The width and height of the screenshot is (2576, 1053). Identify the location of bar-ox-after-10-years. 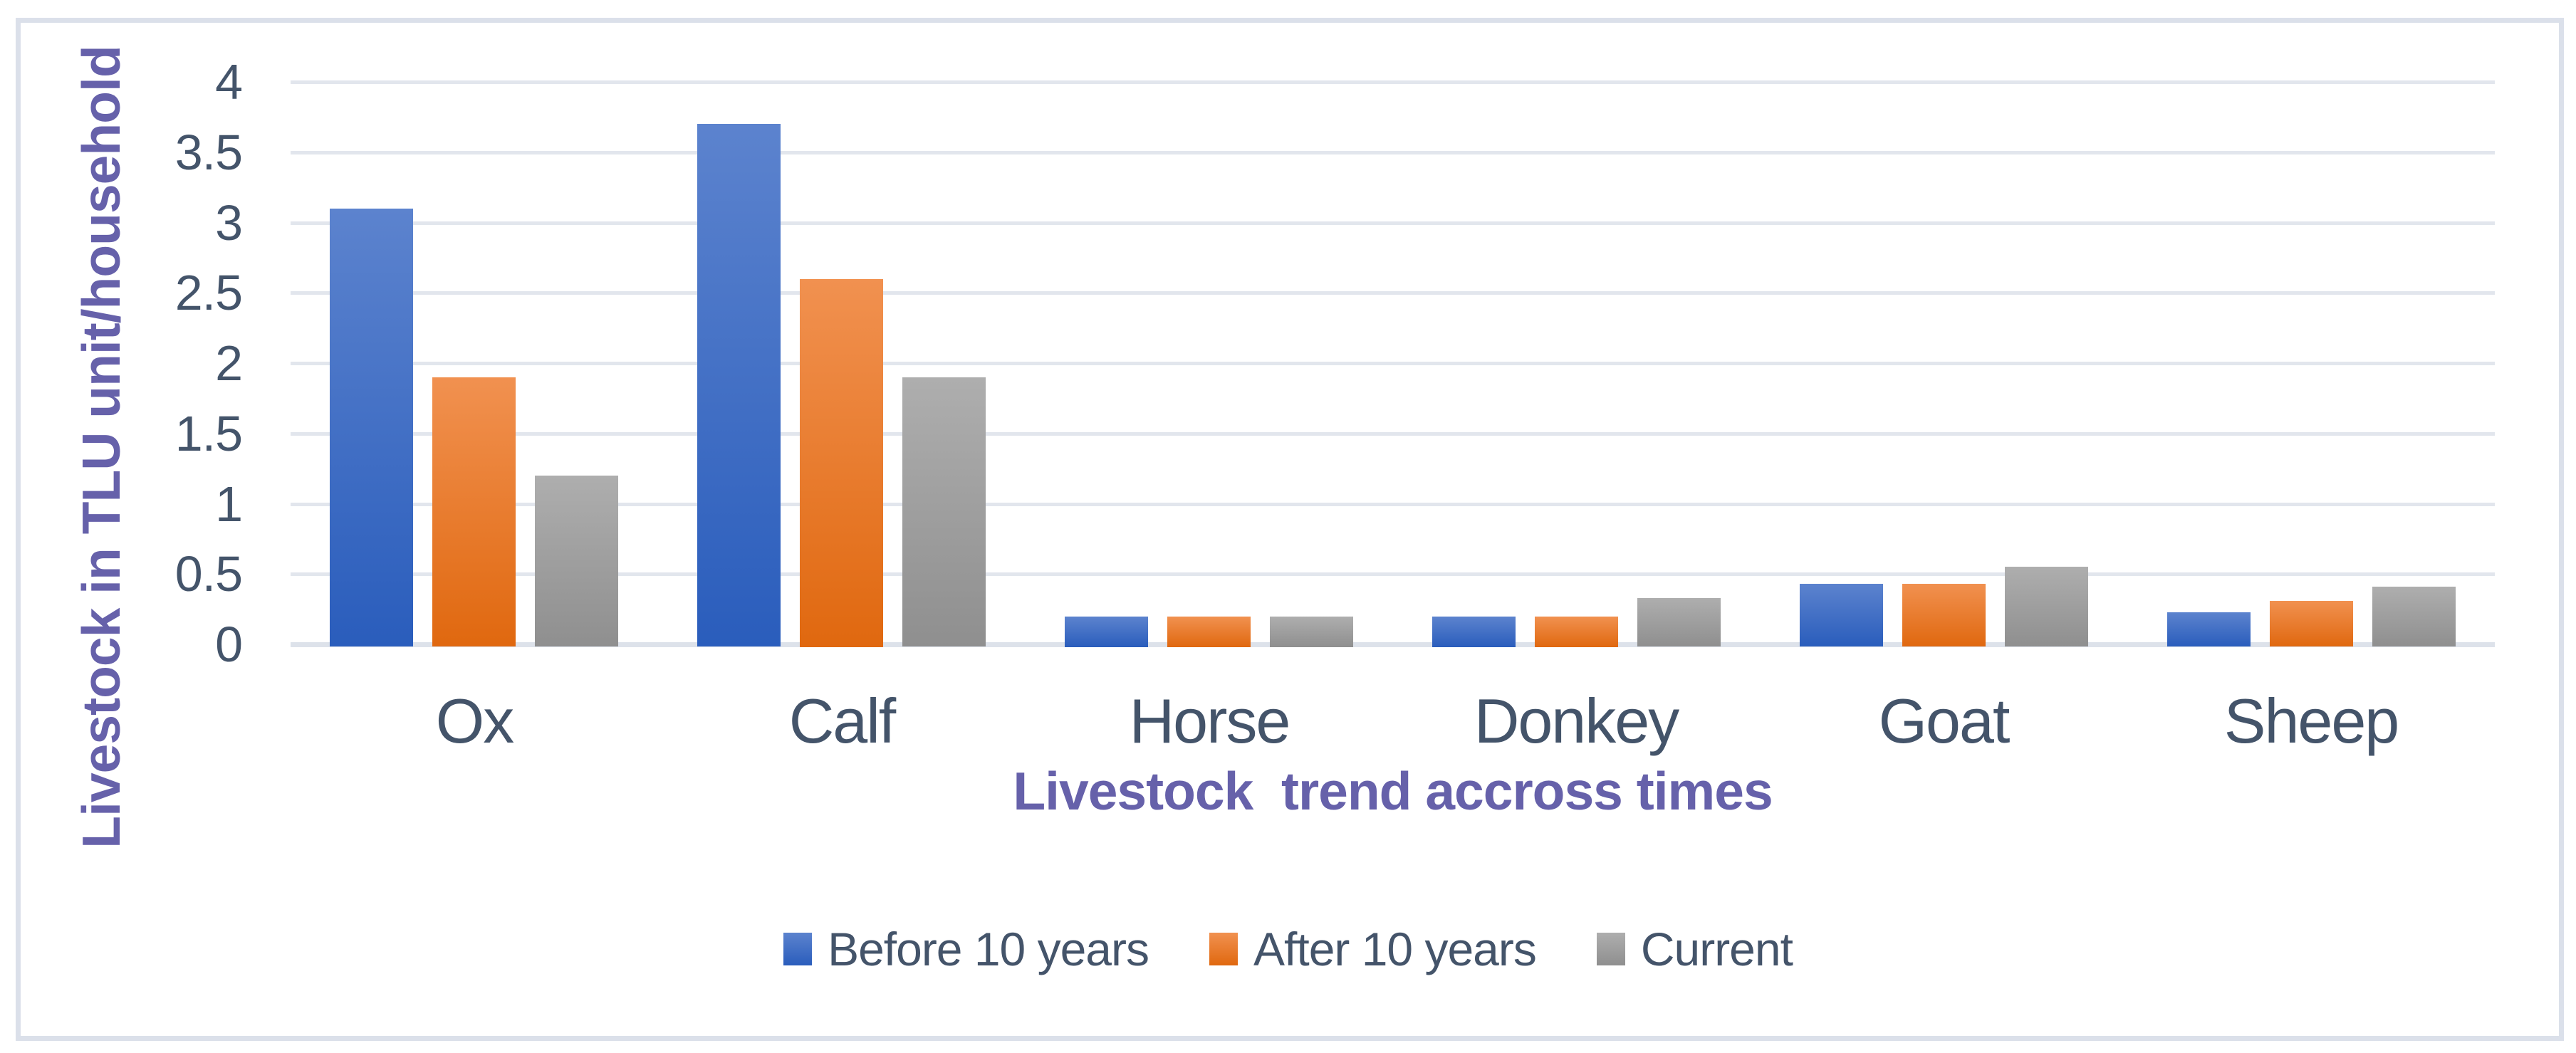
(474, 511).